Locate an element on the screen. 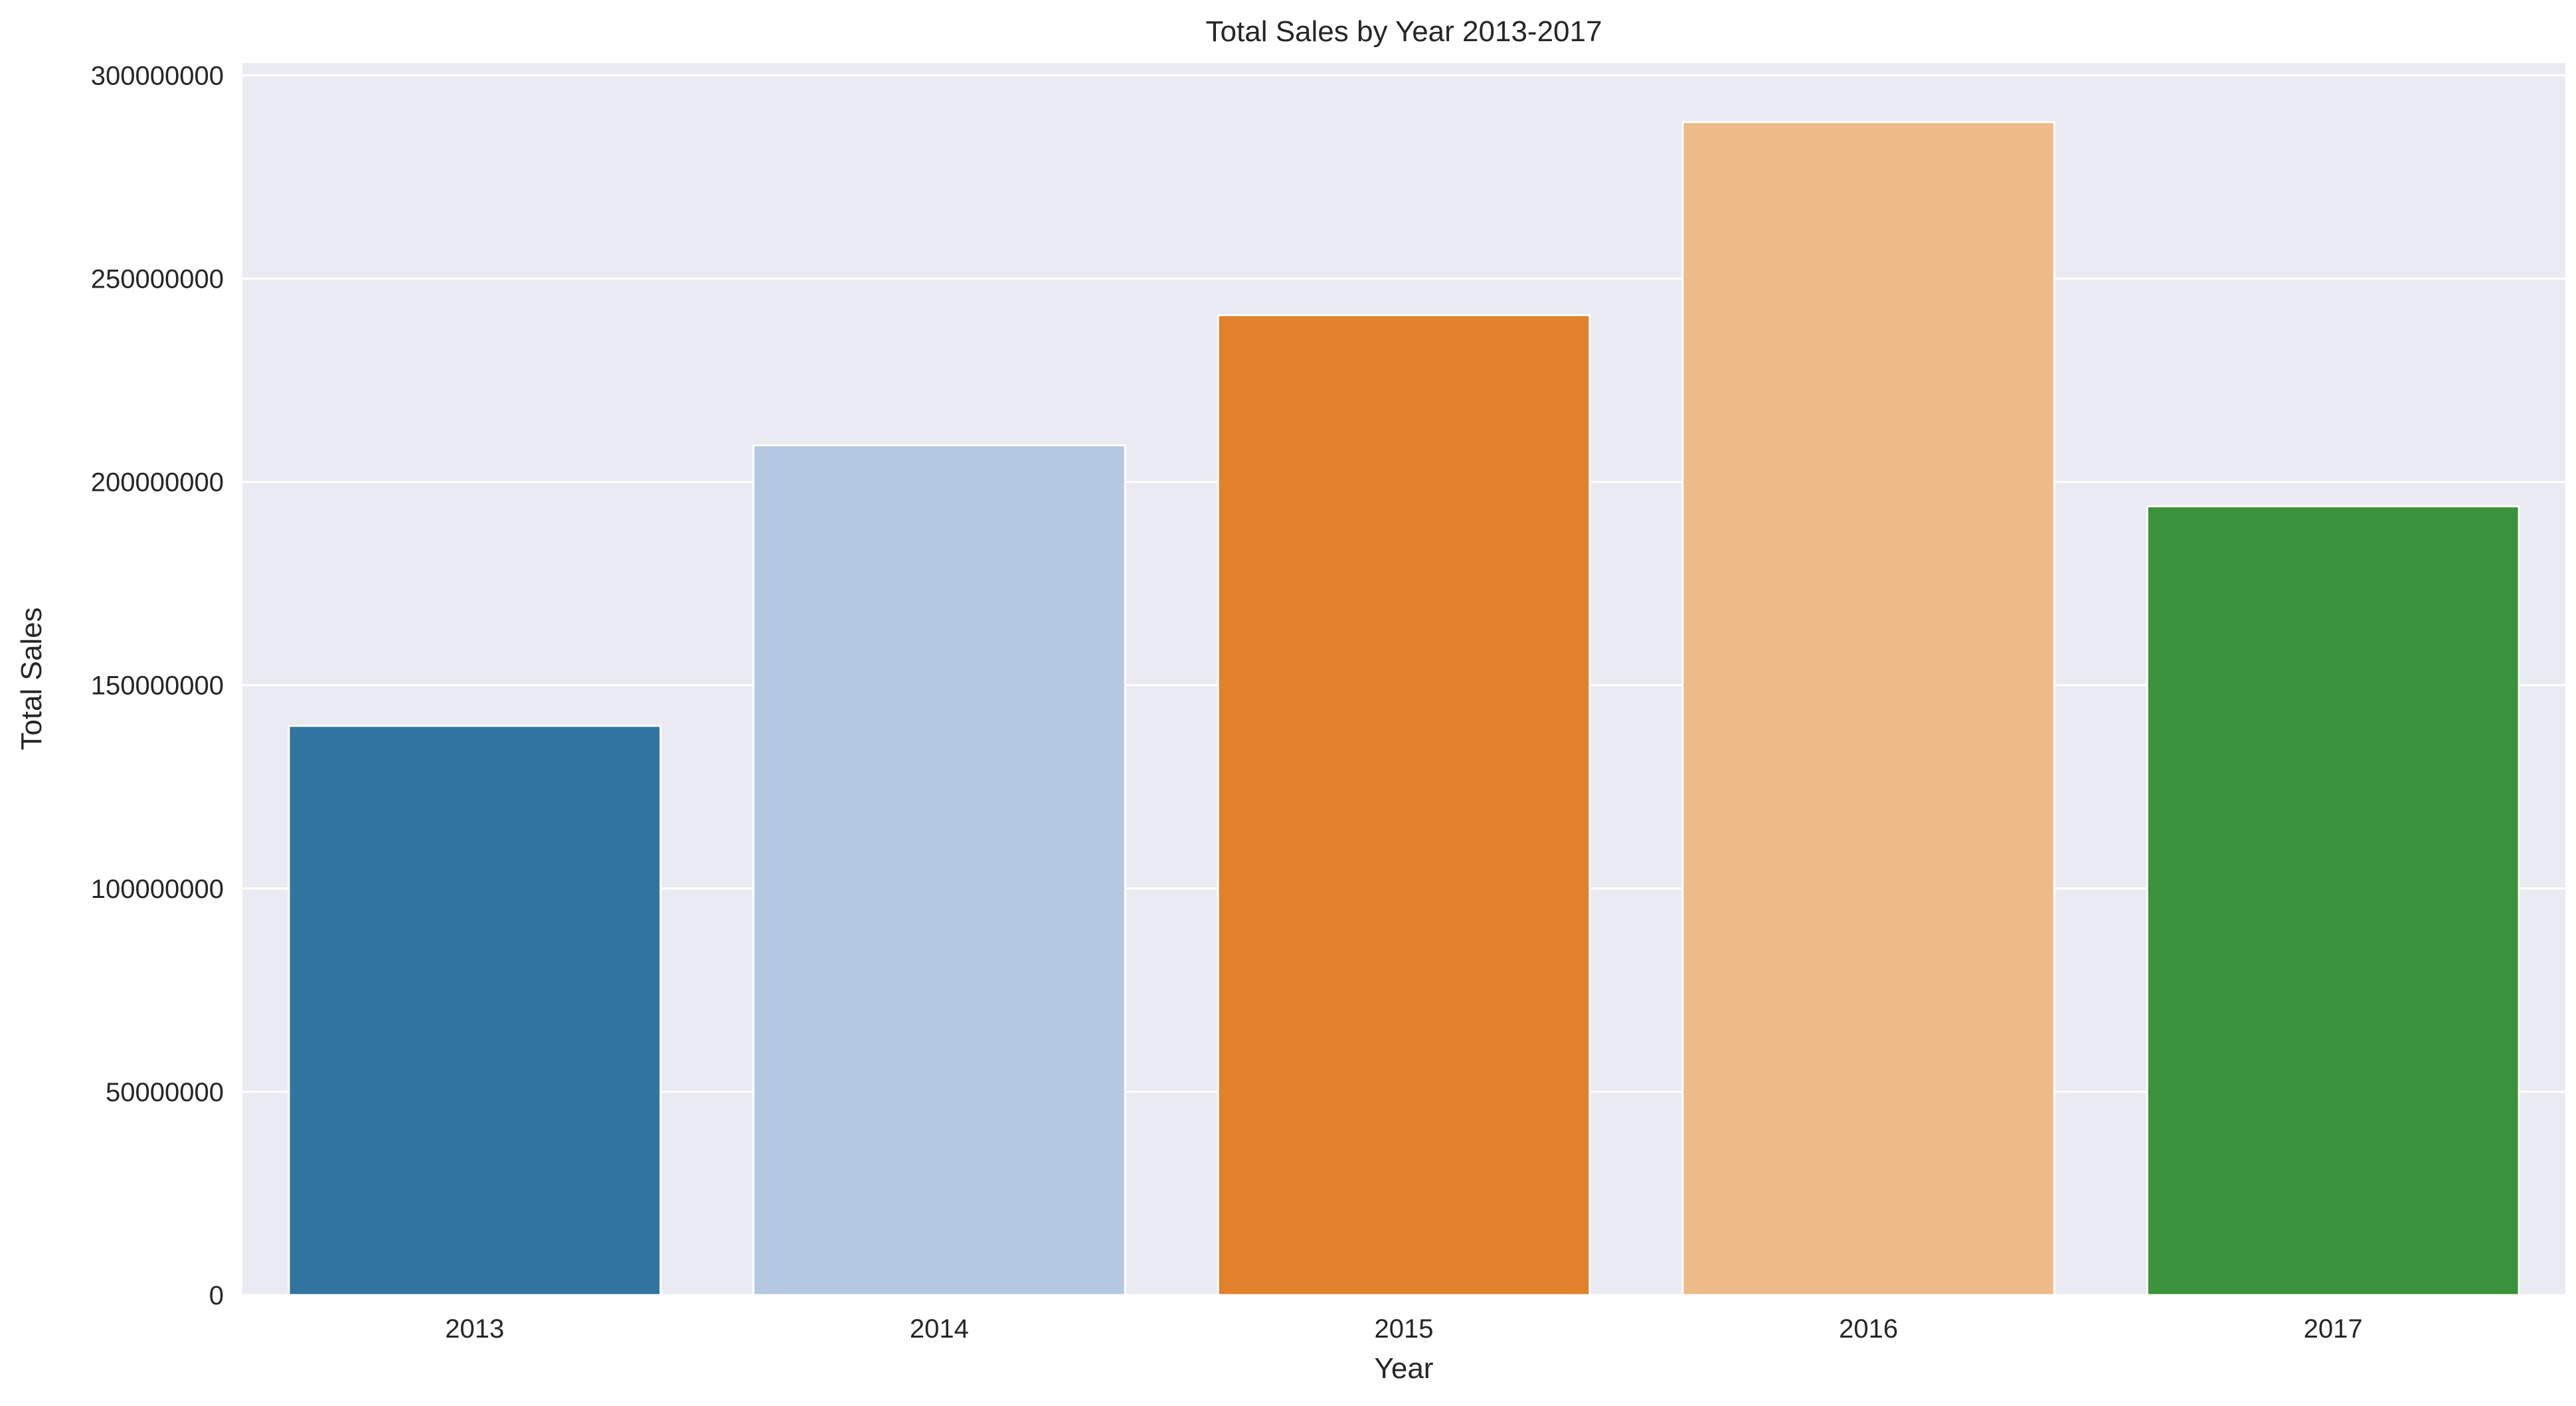 Image resolution: width=2576 pixels, height=1406 pixels. y-axis-label: Total Sales is located at coordinates (31, 678).